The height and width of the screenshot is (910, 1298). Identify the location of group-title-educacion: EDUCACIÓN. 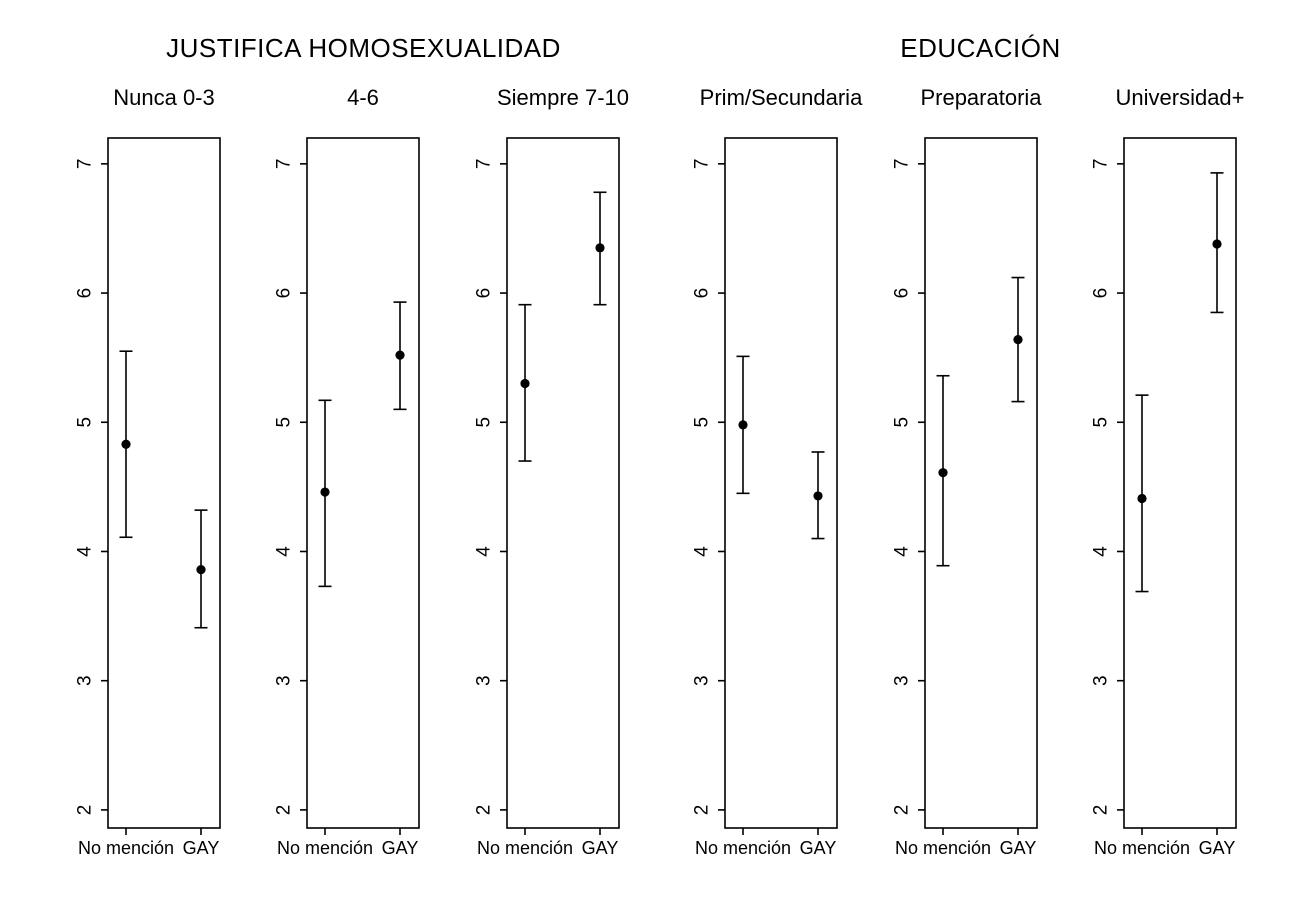
(980, 48).